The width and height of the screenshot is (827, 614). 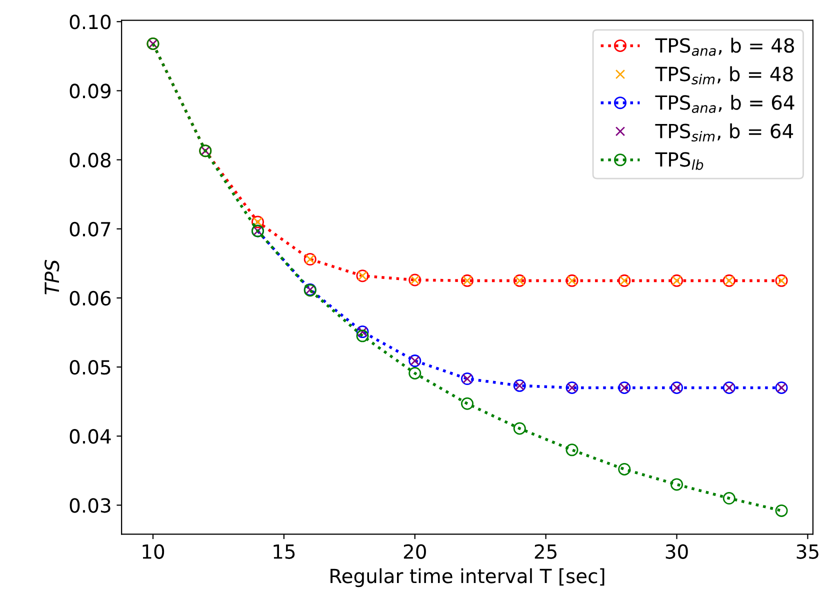 I want to click on x-axis-title: Regular time interval T [sec], so click(x=467, y=578).